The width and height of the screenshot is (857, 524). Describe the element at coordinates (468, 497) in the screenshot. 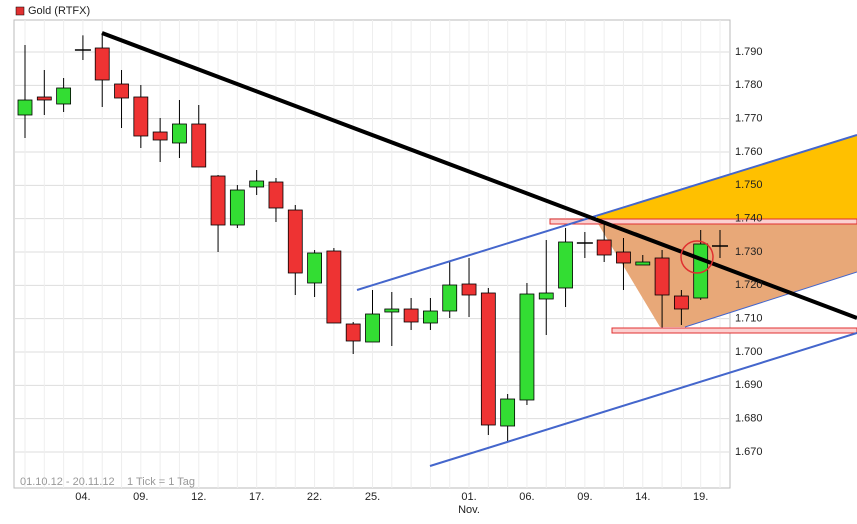

I see `x-tick-label: 01.` at that location.